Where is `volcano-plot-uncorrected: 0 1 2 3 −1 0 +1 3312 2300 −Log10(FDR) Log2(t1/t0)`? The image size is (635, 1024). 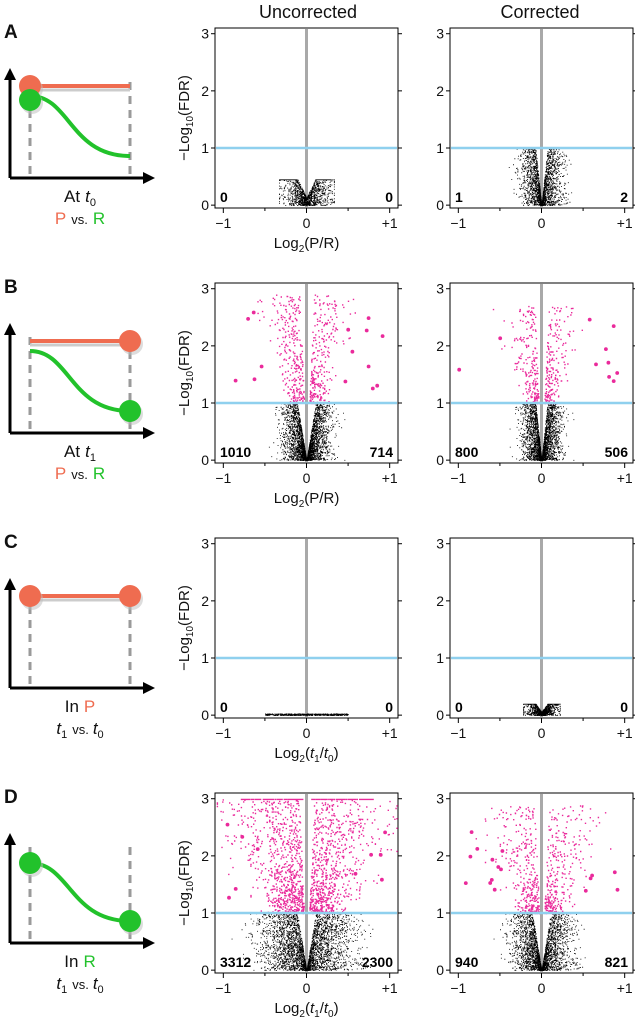
volcano-plot-uncorrected: 0 1 2 3 −1 0 +1 3312 2300 −Log10(FDR) Log2(t1/t0) is located at coordinates (289, 905).